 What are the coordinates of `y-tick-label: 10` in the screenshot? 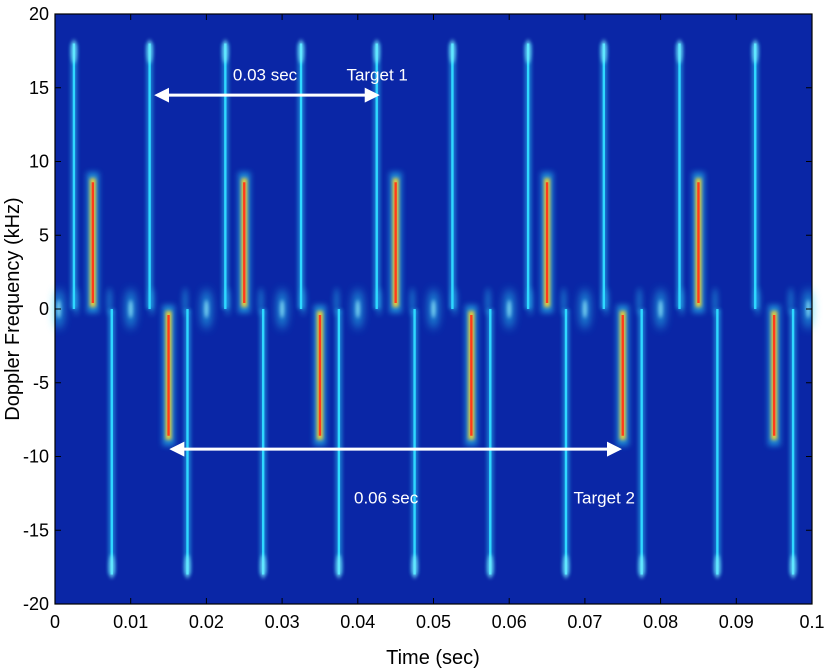 It's located at (39, 162).